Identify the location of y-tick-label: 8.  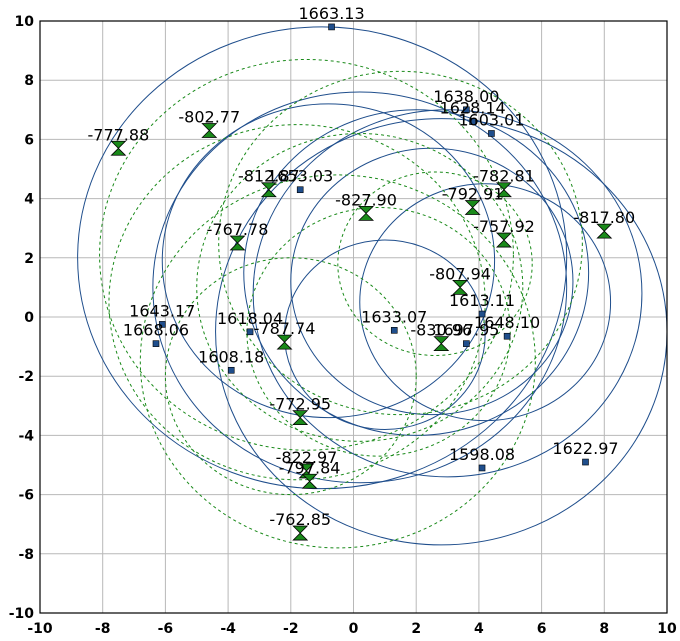
(29, 81).